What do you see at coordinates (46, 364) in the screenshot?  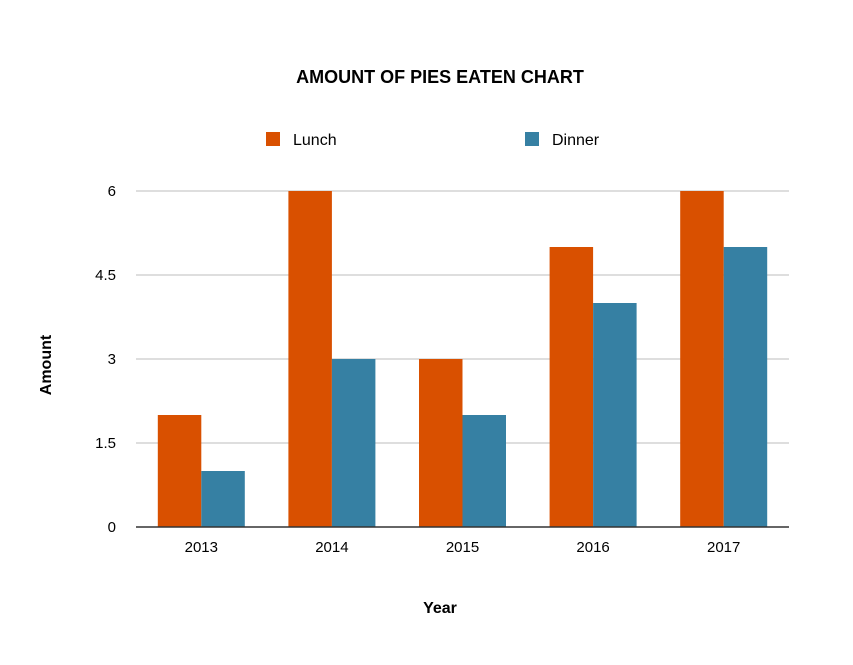 I see `y-axis-title: Amount` at bounding box center [46, 364].